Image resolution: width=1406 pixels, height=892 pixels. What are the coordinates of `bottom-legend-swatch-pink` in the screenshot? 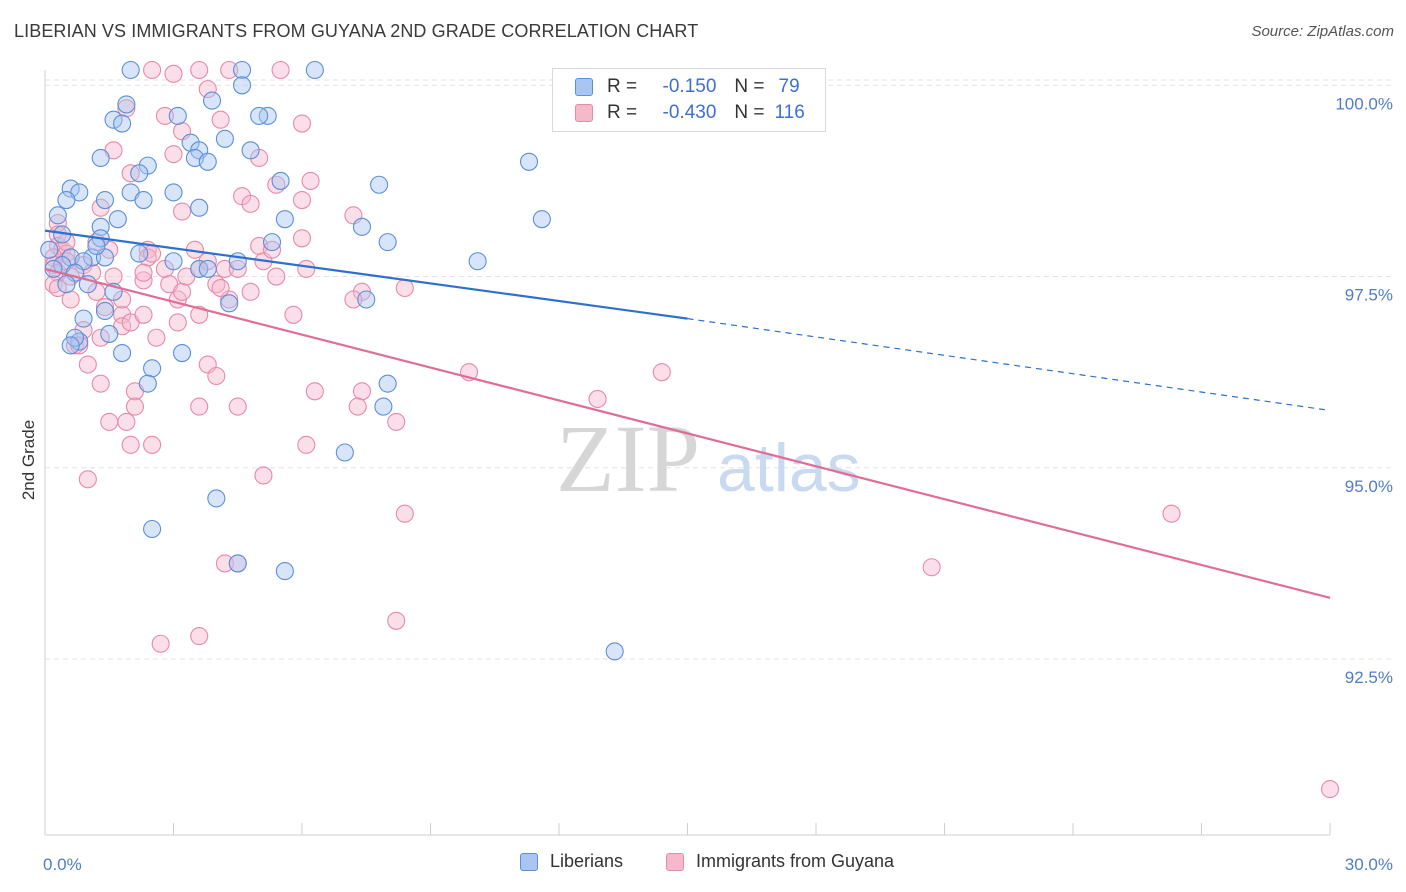 It's located at (675, 861).